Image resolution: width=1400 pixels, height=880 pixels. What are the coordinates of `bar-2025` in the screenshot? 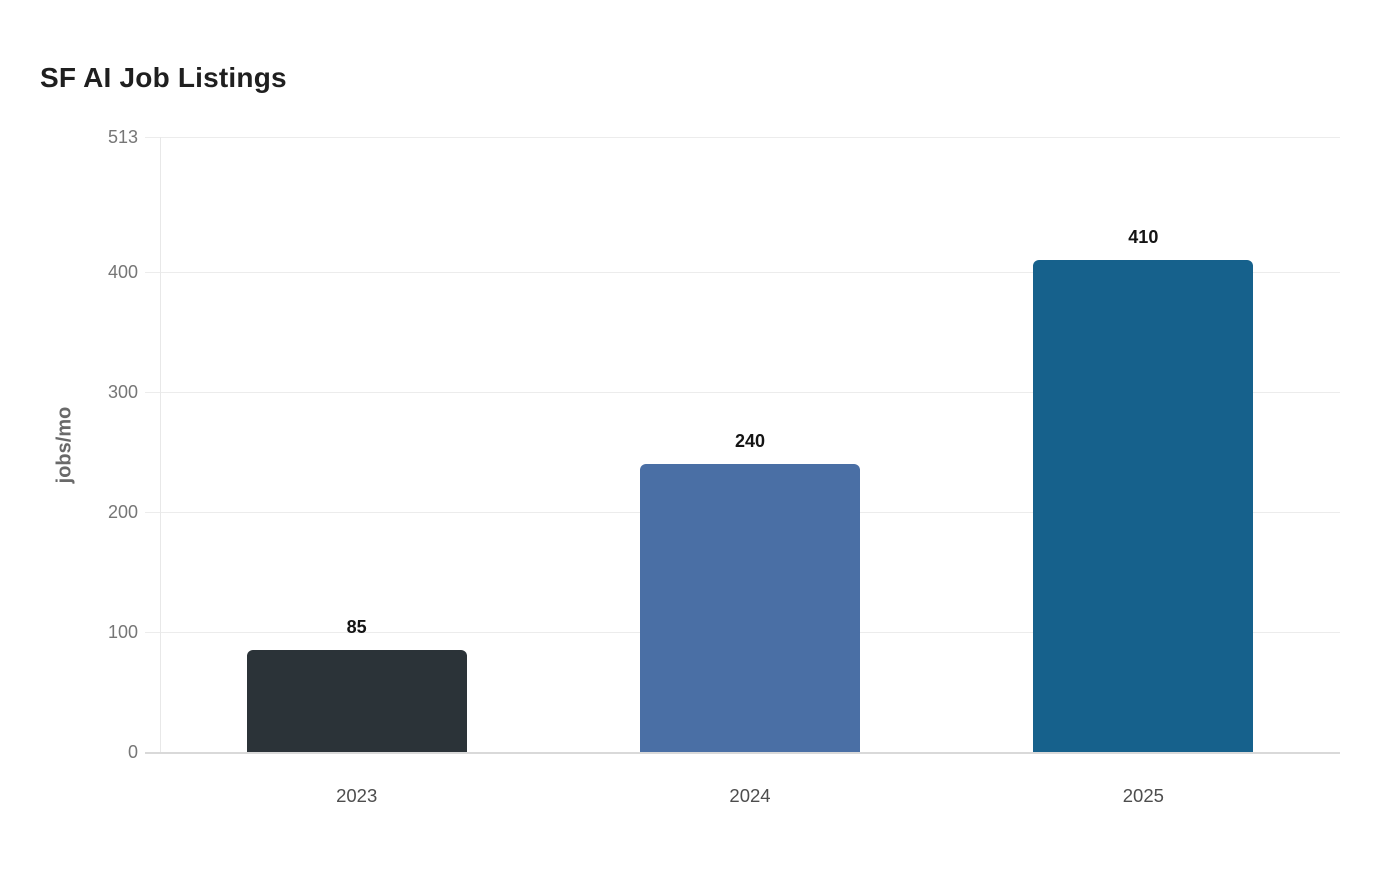 It's located at (1143, 506).